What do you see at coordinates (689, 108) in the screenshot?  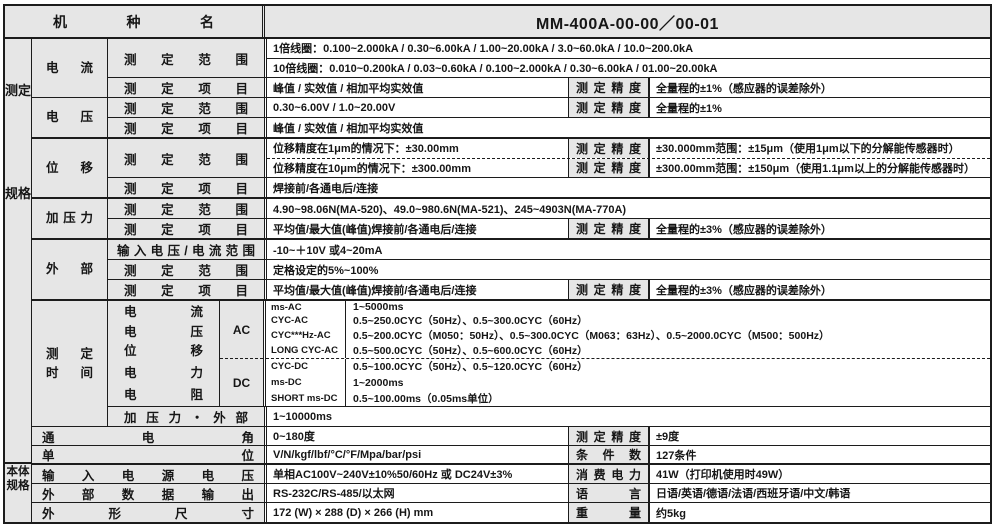 I see `voltage-precision-value: 全量程的±1%` at bounding box center [689, 108].